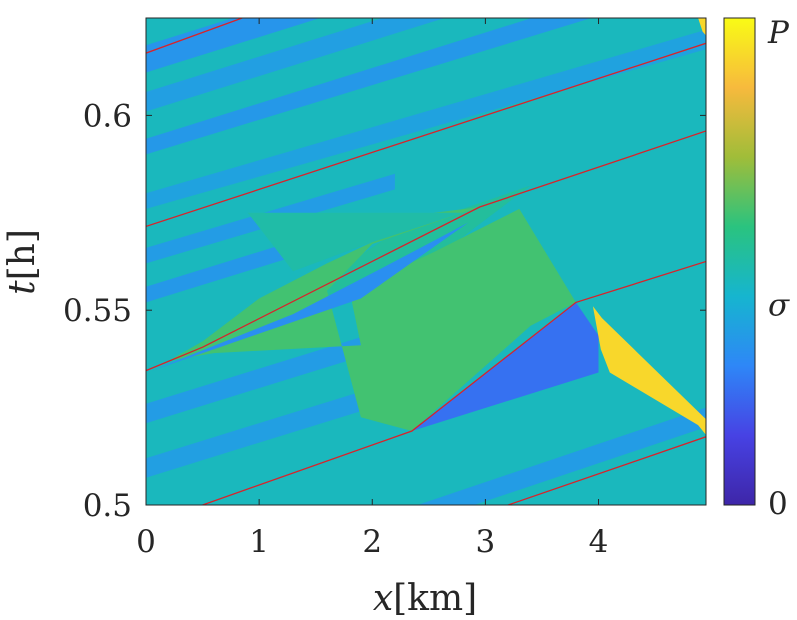  What do you see at coordinates (372, 542) in the screenshot?
I see `x-tick-label: 2` at bounding box center [372, 542].